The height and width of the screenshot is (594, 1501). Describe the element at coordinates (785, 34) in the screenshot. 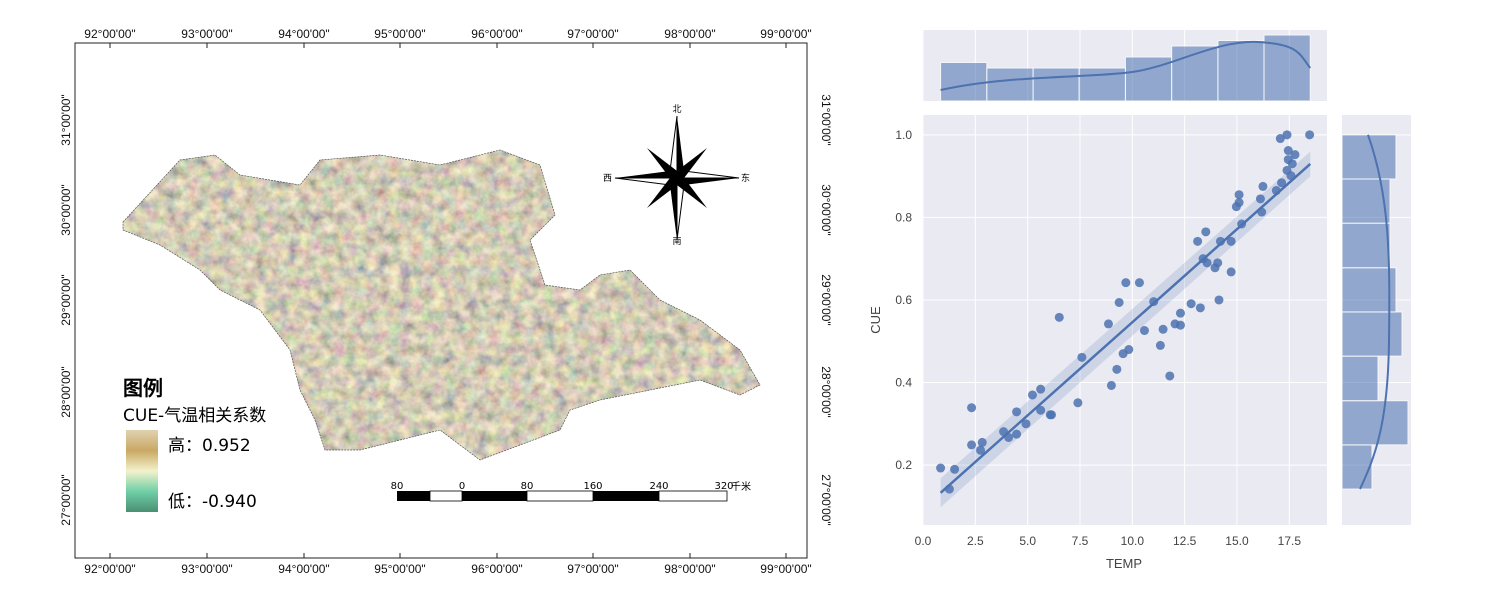

I see `longitude-label: 99°00'00"` at that location.